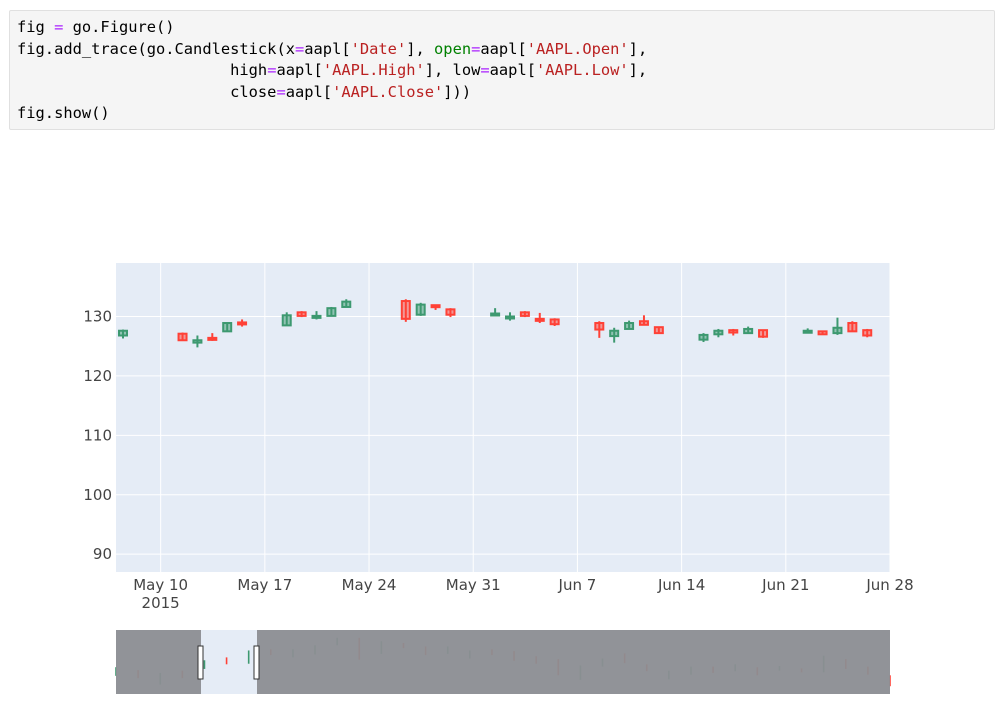 This screenshot has width=1005, height=728. What do you see at coordinates (147, 91) in the screenshot?
I see `code-token: close` at bounding box center [147, 91].